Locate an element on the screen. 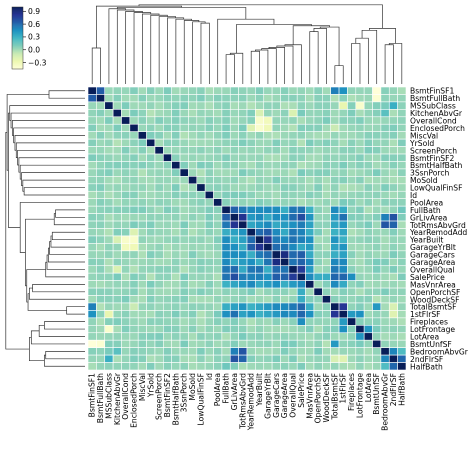 Image resolution: width=474 pixels, height=467 pixels. colorbar-tick-label: 0.6 is located at coordinates (34, 24).